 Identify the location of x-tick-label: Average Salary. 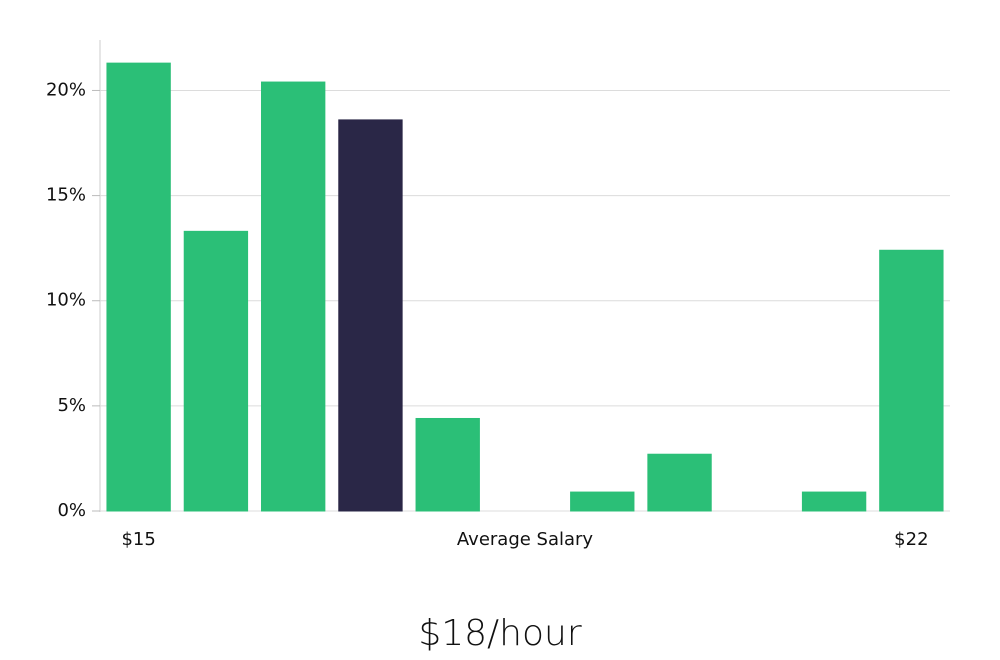
(525, 539).